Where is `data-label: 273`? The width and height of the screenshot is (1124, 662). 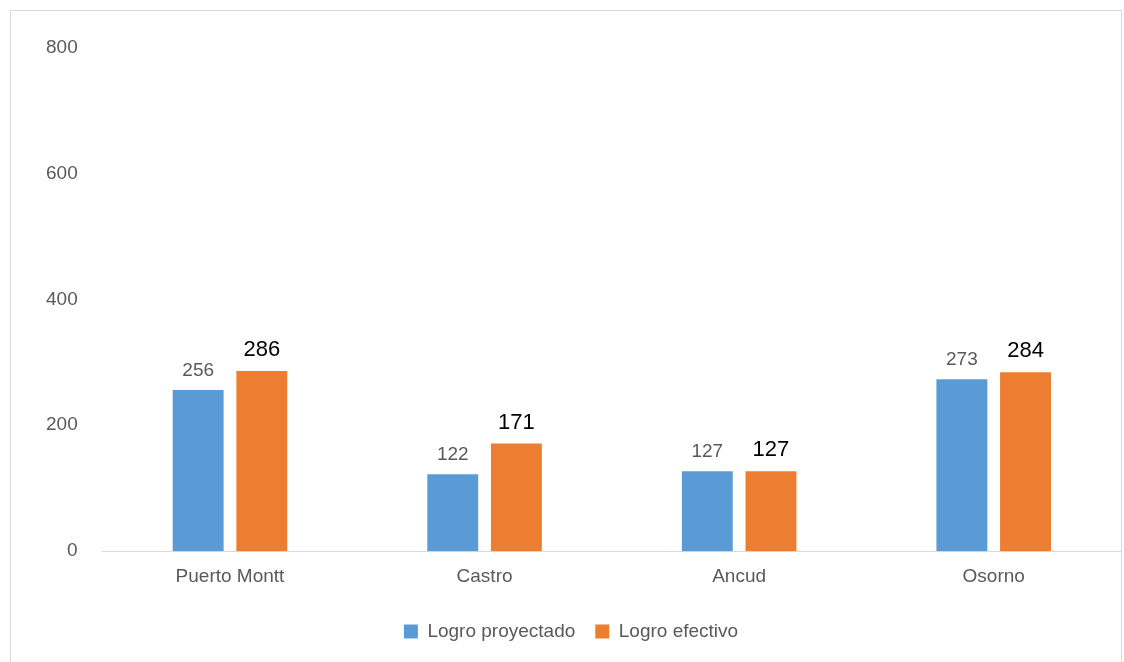
data-label: 273 is located at coordinates (962, 359).